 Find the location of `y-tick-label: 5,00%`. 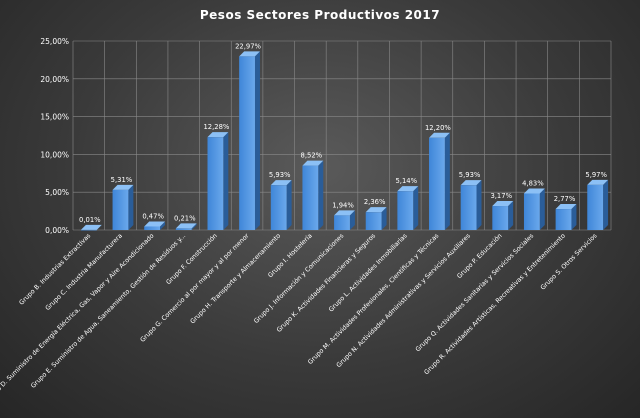

y-tick-label: 5,00% is located at coordinates (57, 192).